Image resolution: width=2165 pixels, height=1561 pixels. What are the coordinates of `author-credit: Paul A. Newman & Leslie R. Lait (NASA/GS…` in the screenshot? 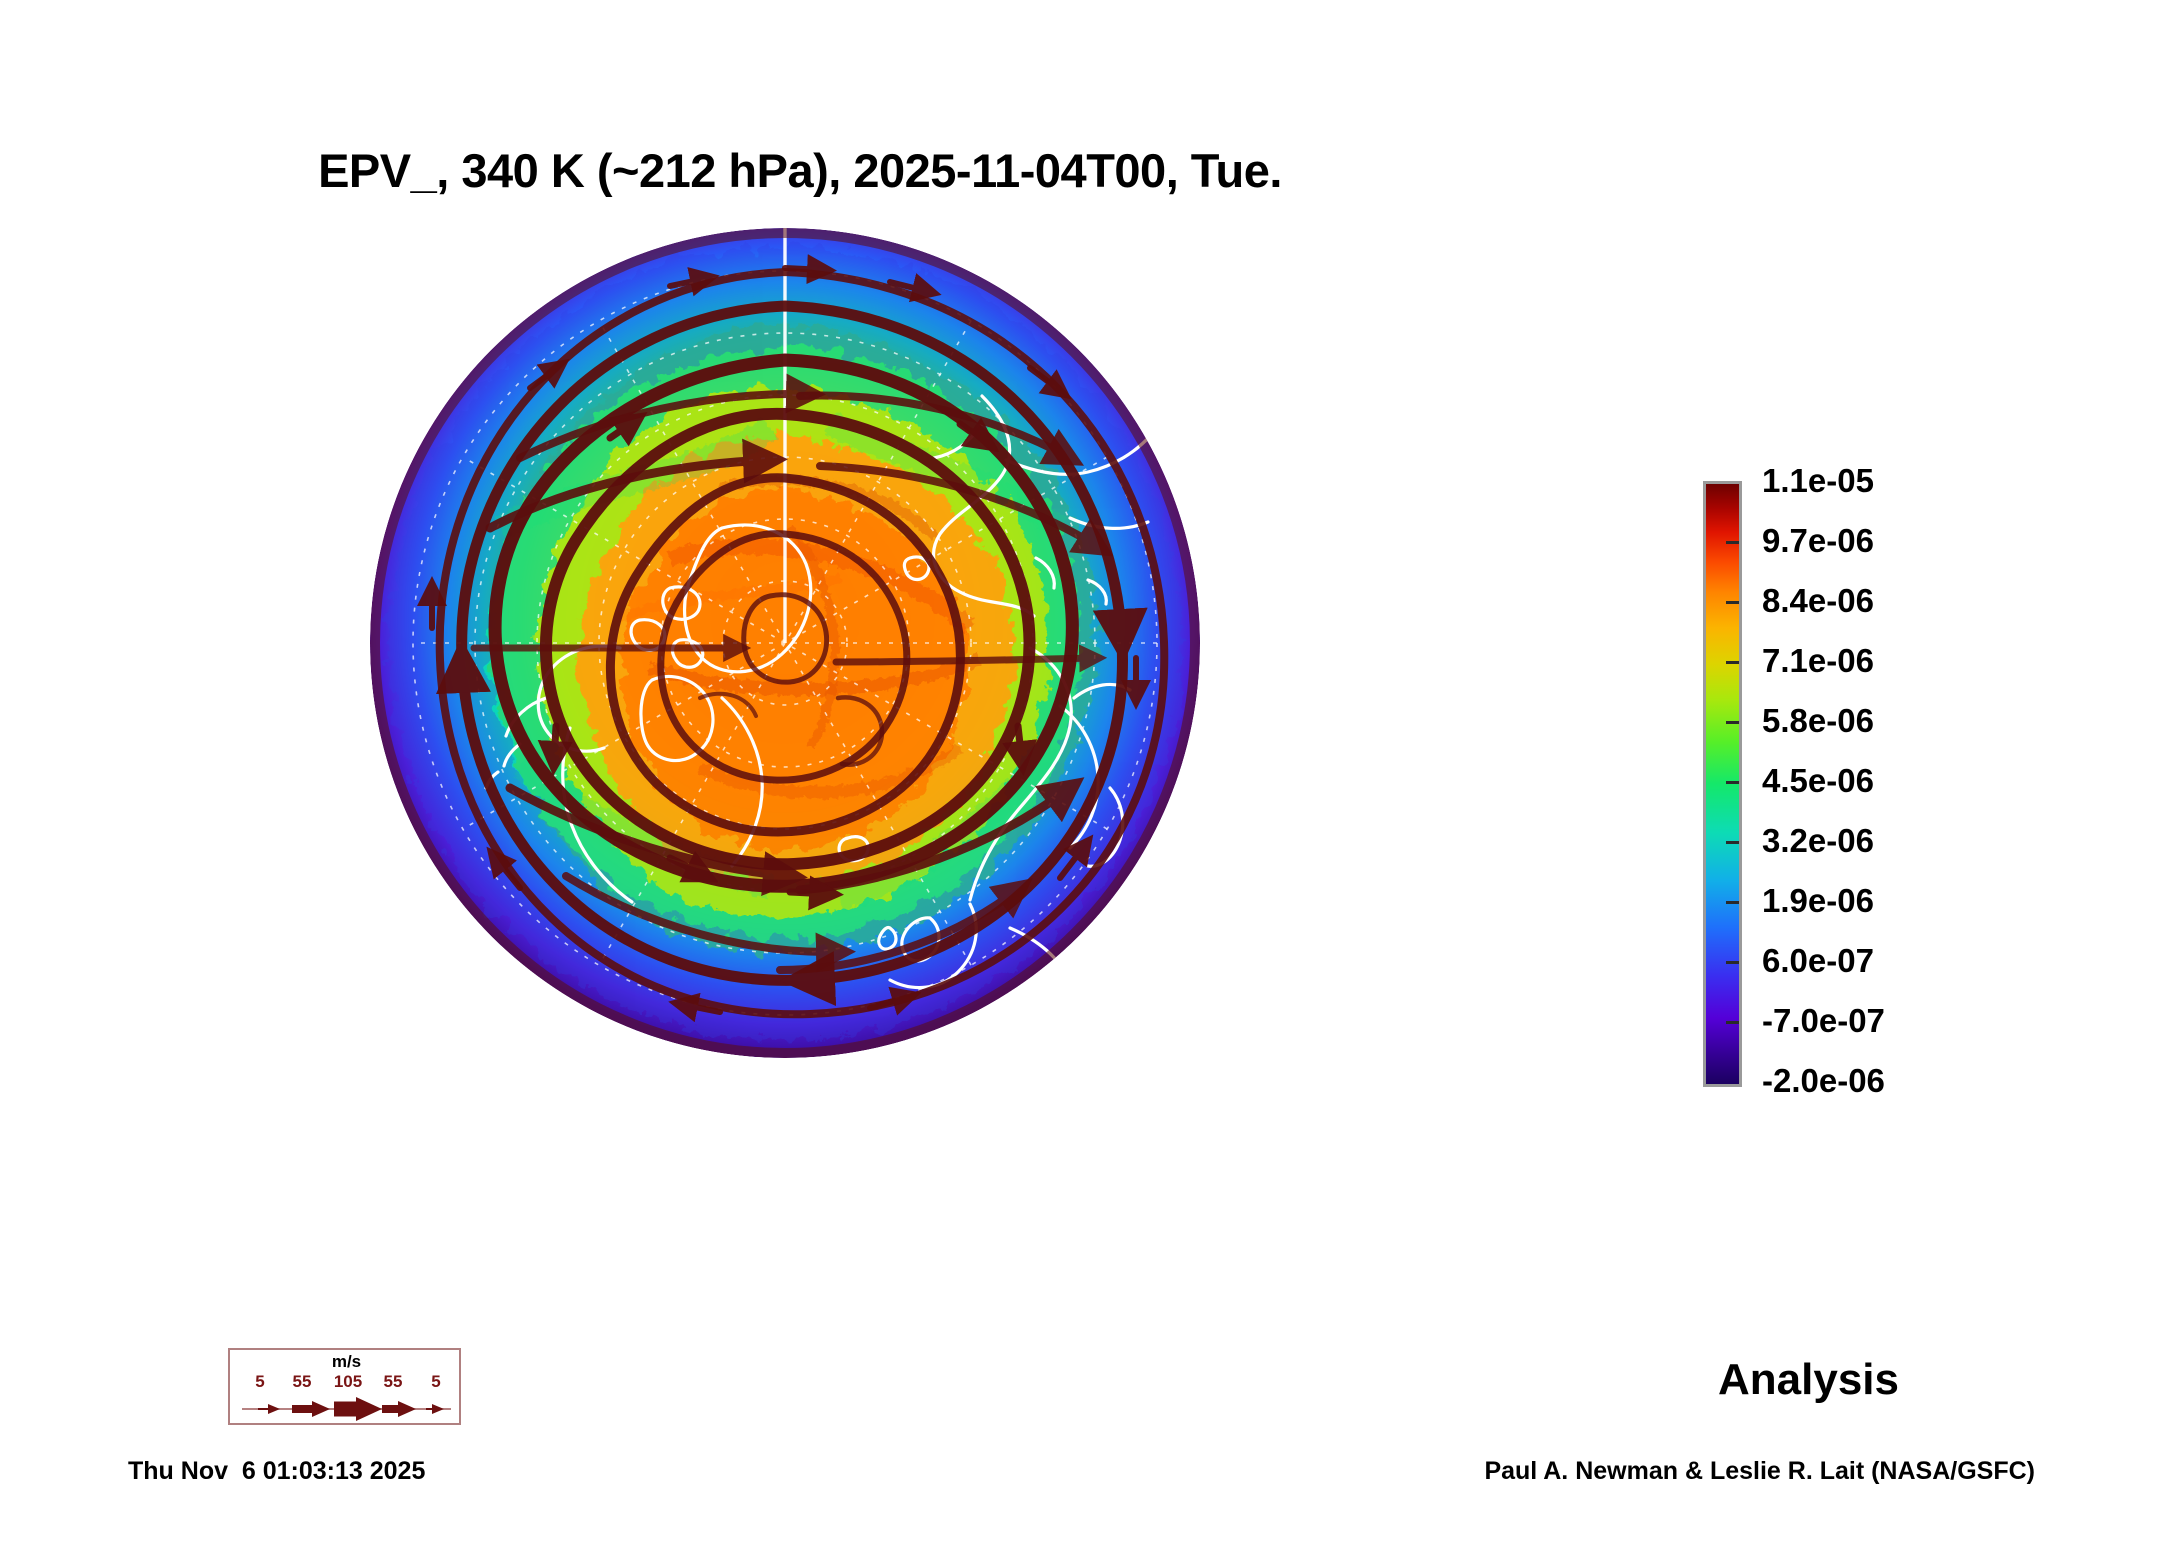 It's located at (1759, 1471).